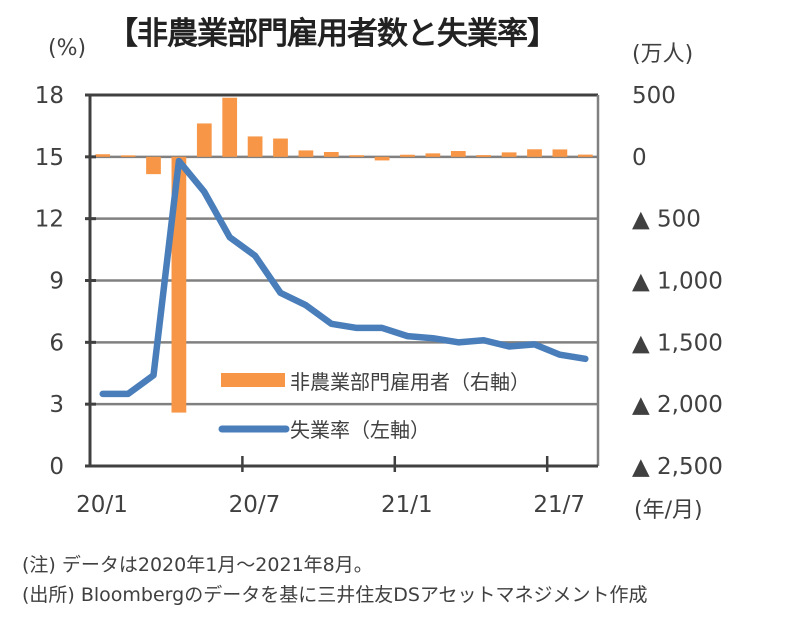 The image size is (804, 619). What do you see at coordinates (639, 158) in the screenshot?
I see `right-tick-label: 0` at bounding box center [639, 158].